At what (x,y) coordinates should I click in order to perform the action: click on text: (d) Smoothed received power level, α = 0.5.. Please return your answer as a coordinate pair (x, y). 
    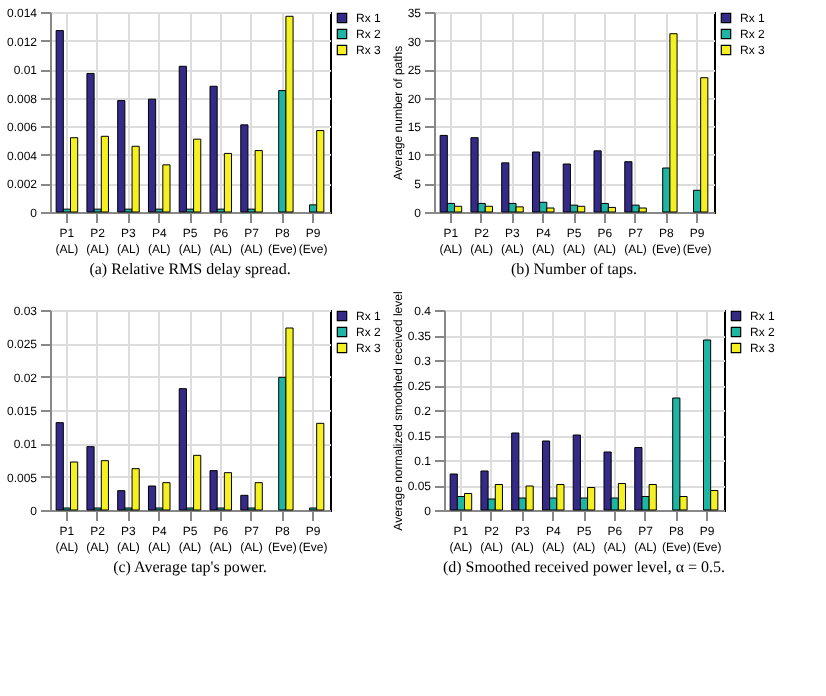
    Looking at the image, I should click on (584, 567).